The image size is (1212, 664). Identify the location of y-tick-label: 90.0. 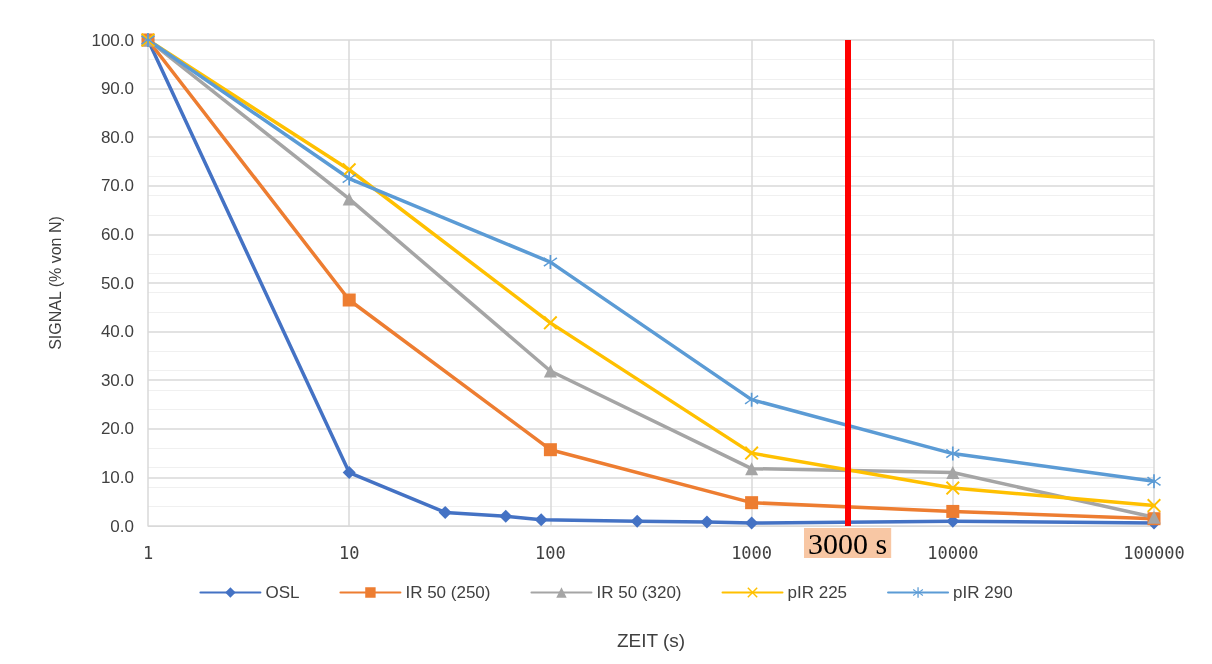
(117, 89).